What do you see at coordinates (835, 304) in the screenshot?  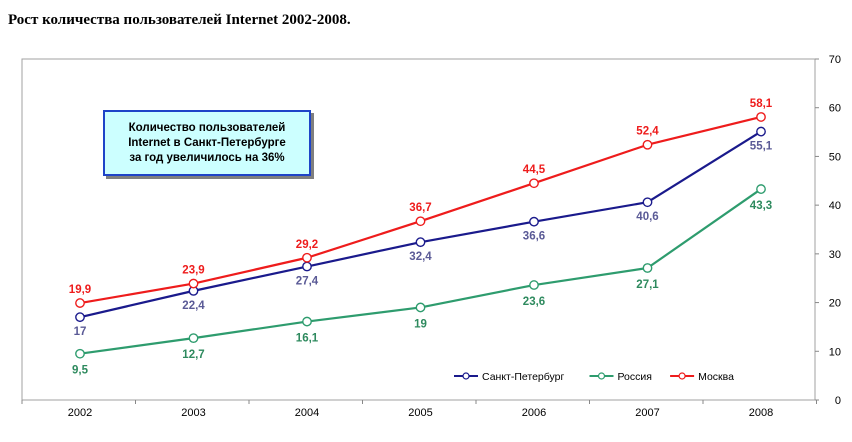 I see `y-tick-label: 20` at bounding box center [835, 304].